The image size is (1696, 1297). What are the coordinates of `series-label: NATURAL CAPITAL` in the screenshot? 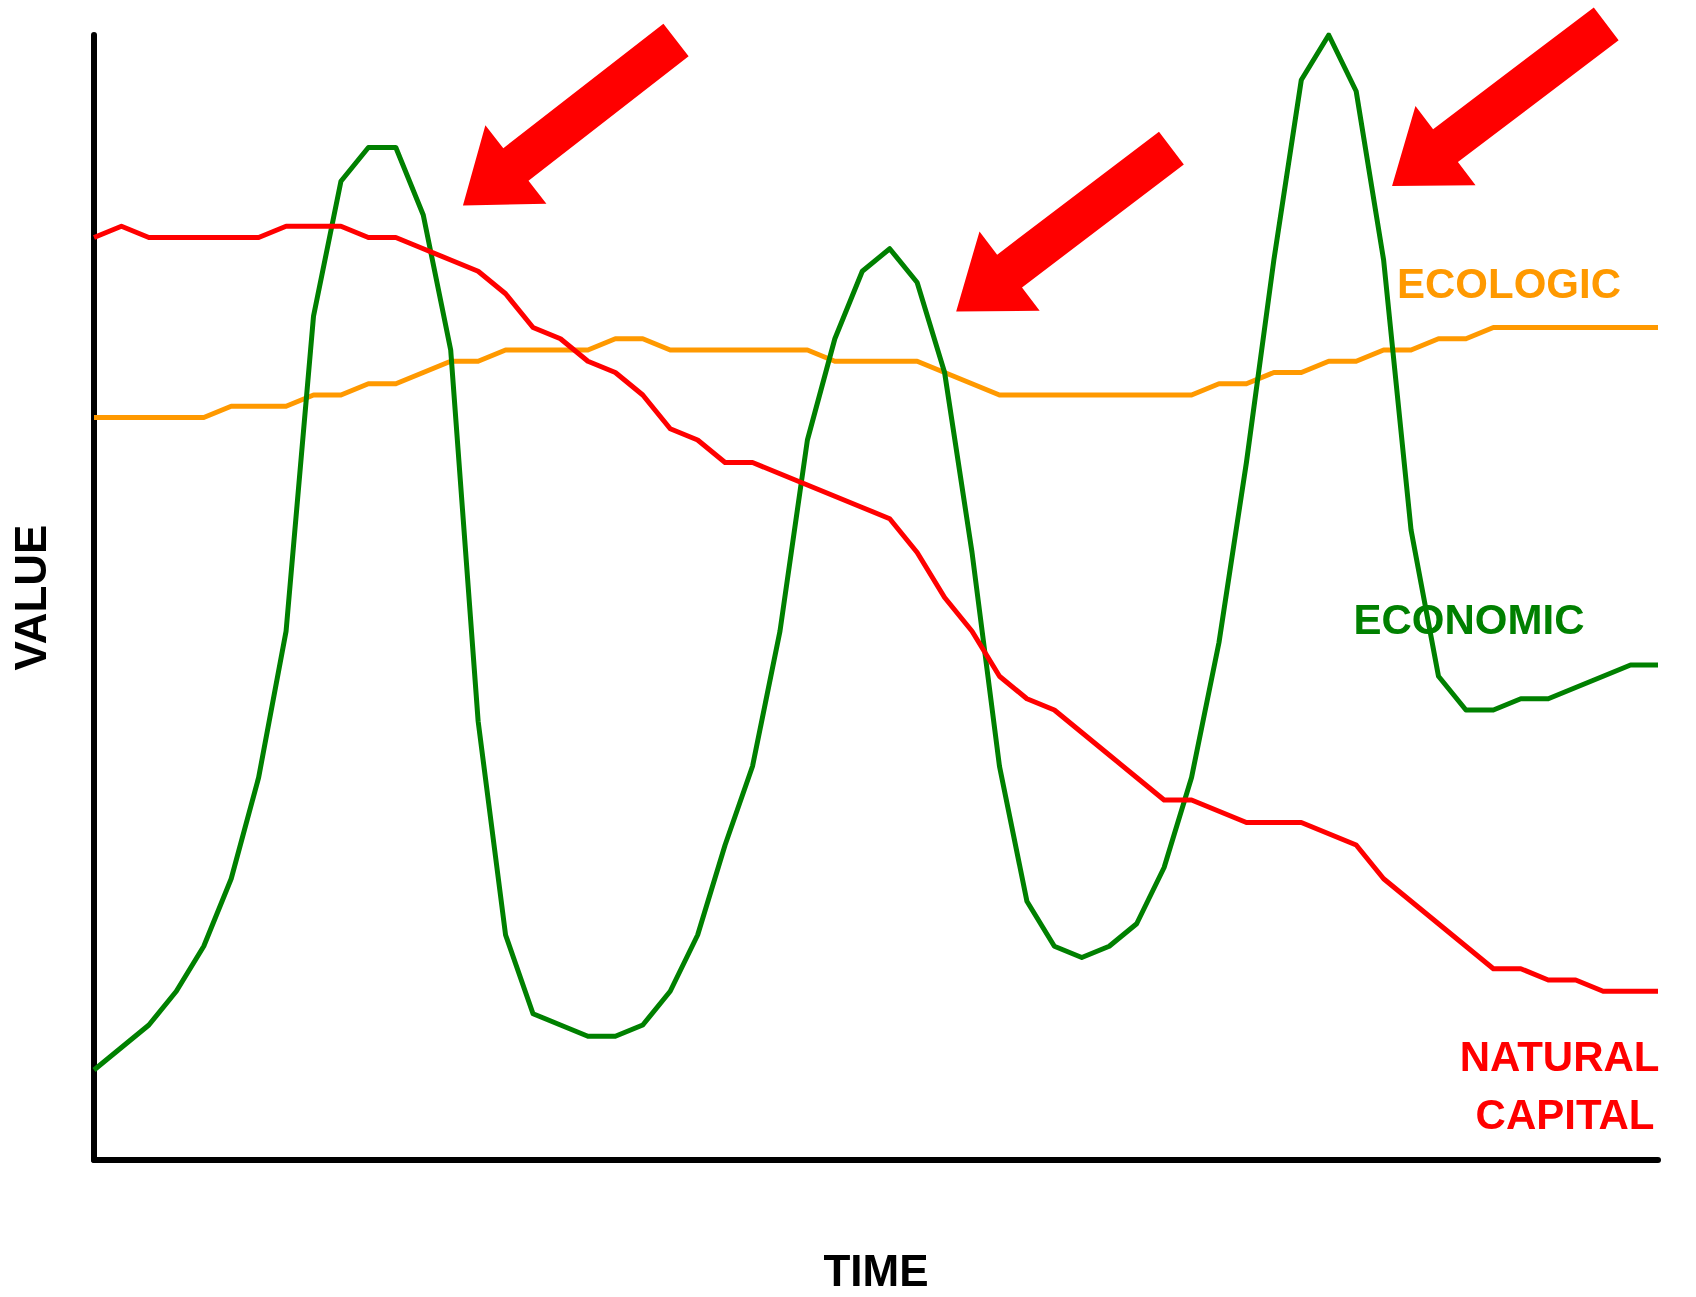 It's located at (1565, 1085).